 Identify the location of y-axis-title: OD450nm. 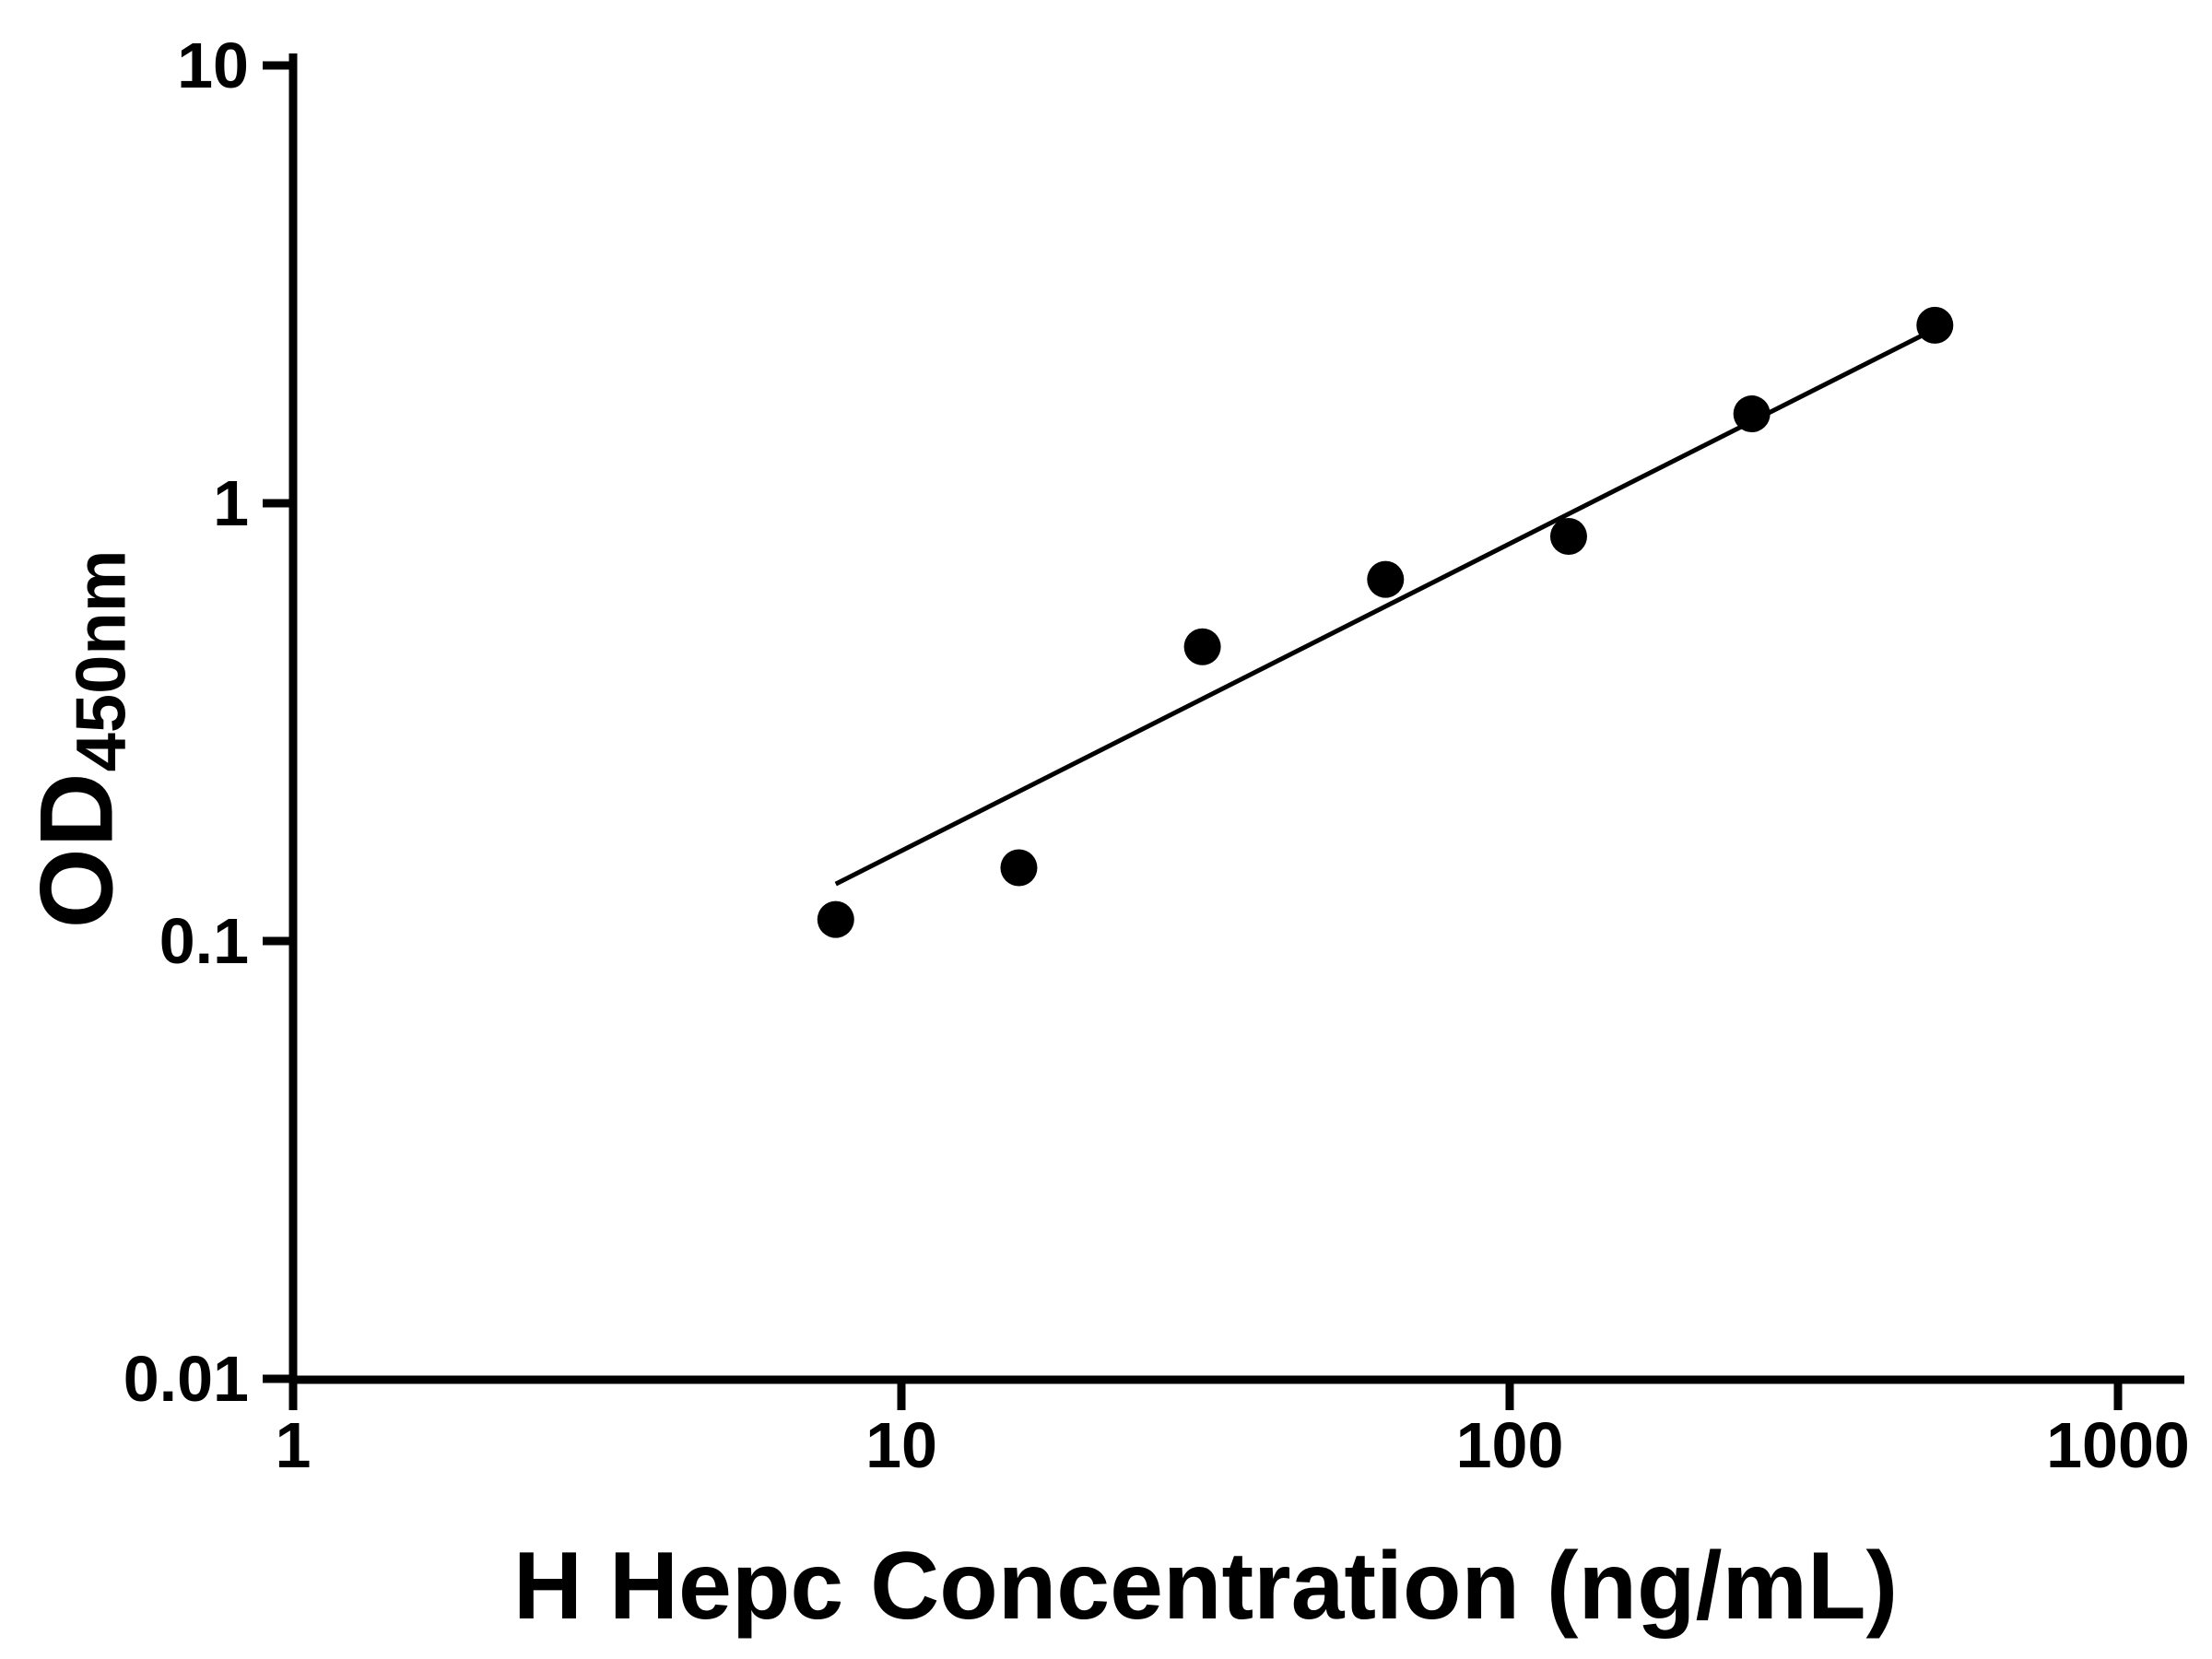
(80, 739).